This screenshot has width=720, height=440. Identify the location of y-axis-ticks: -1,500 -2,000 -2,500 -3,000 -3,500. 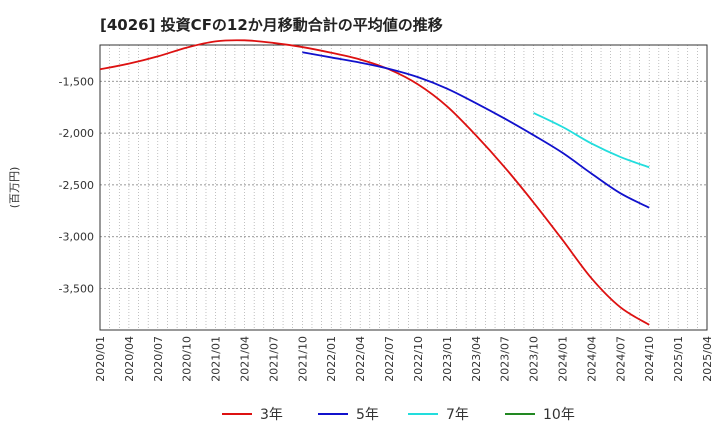
(76, 185).